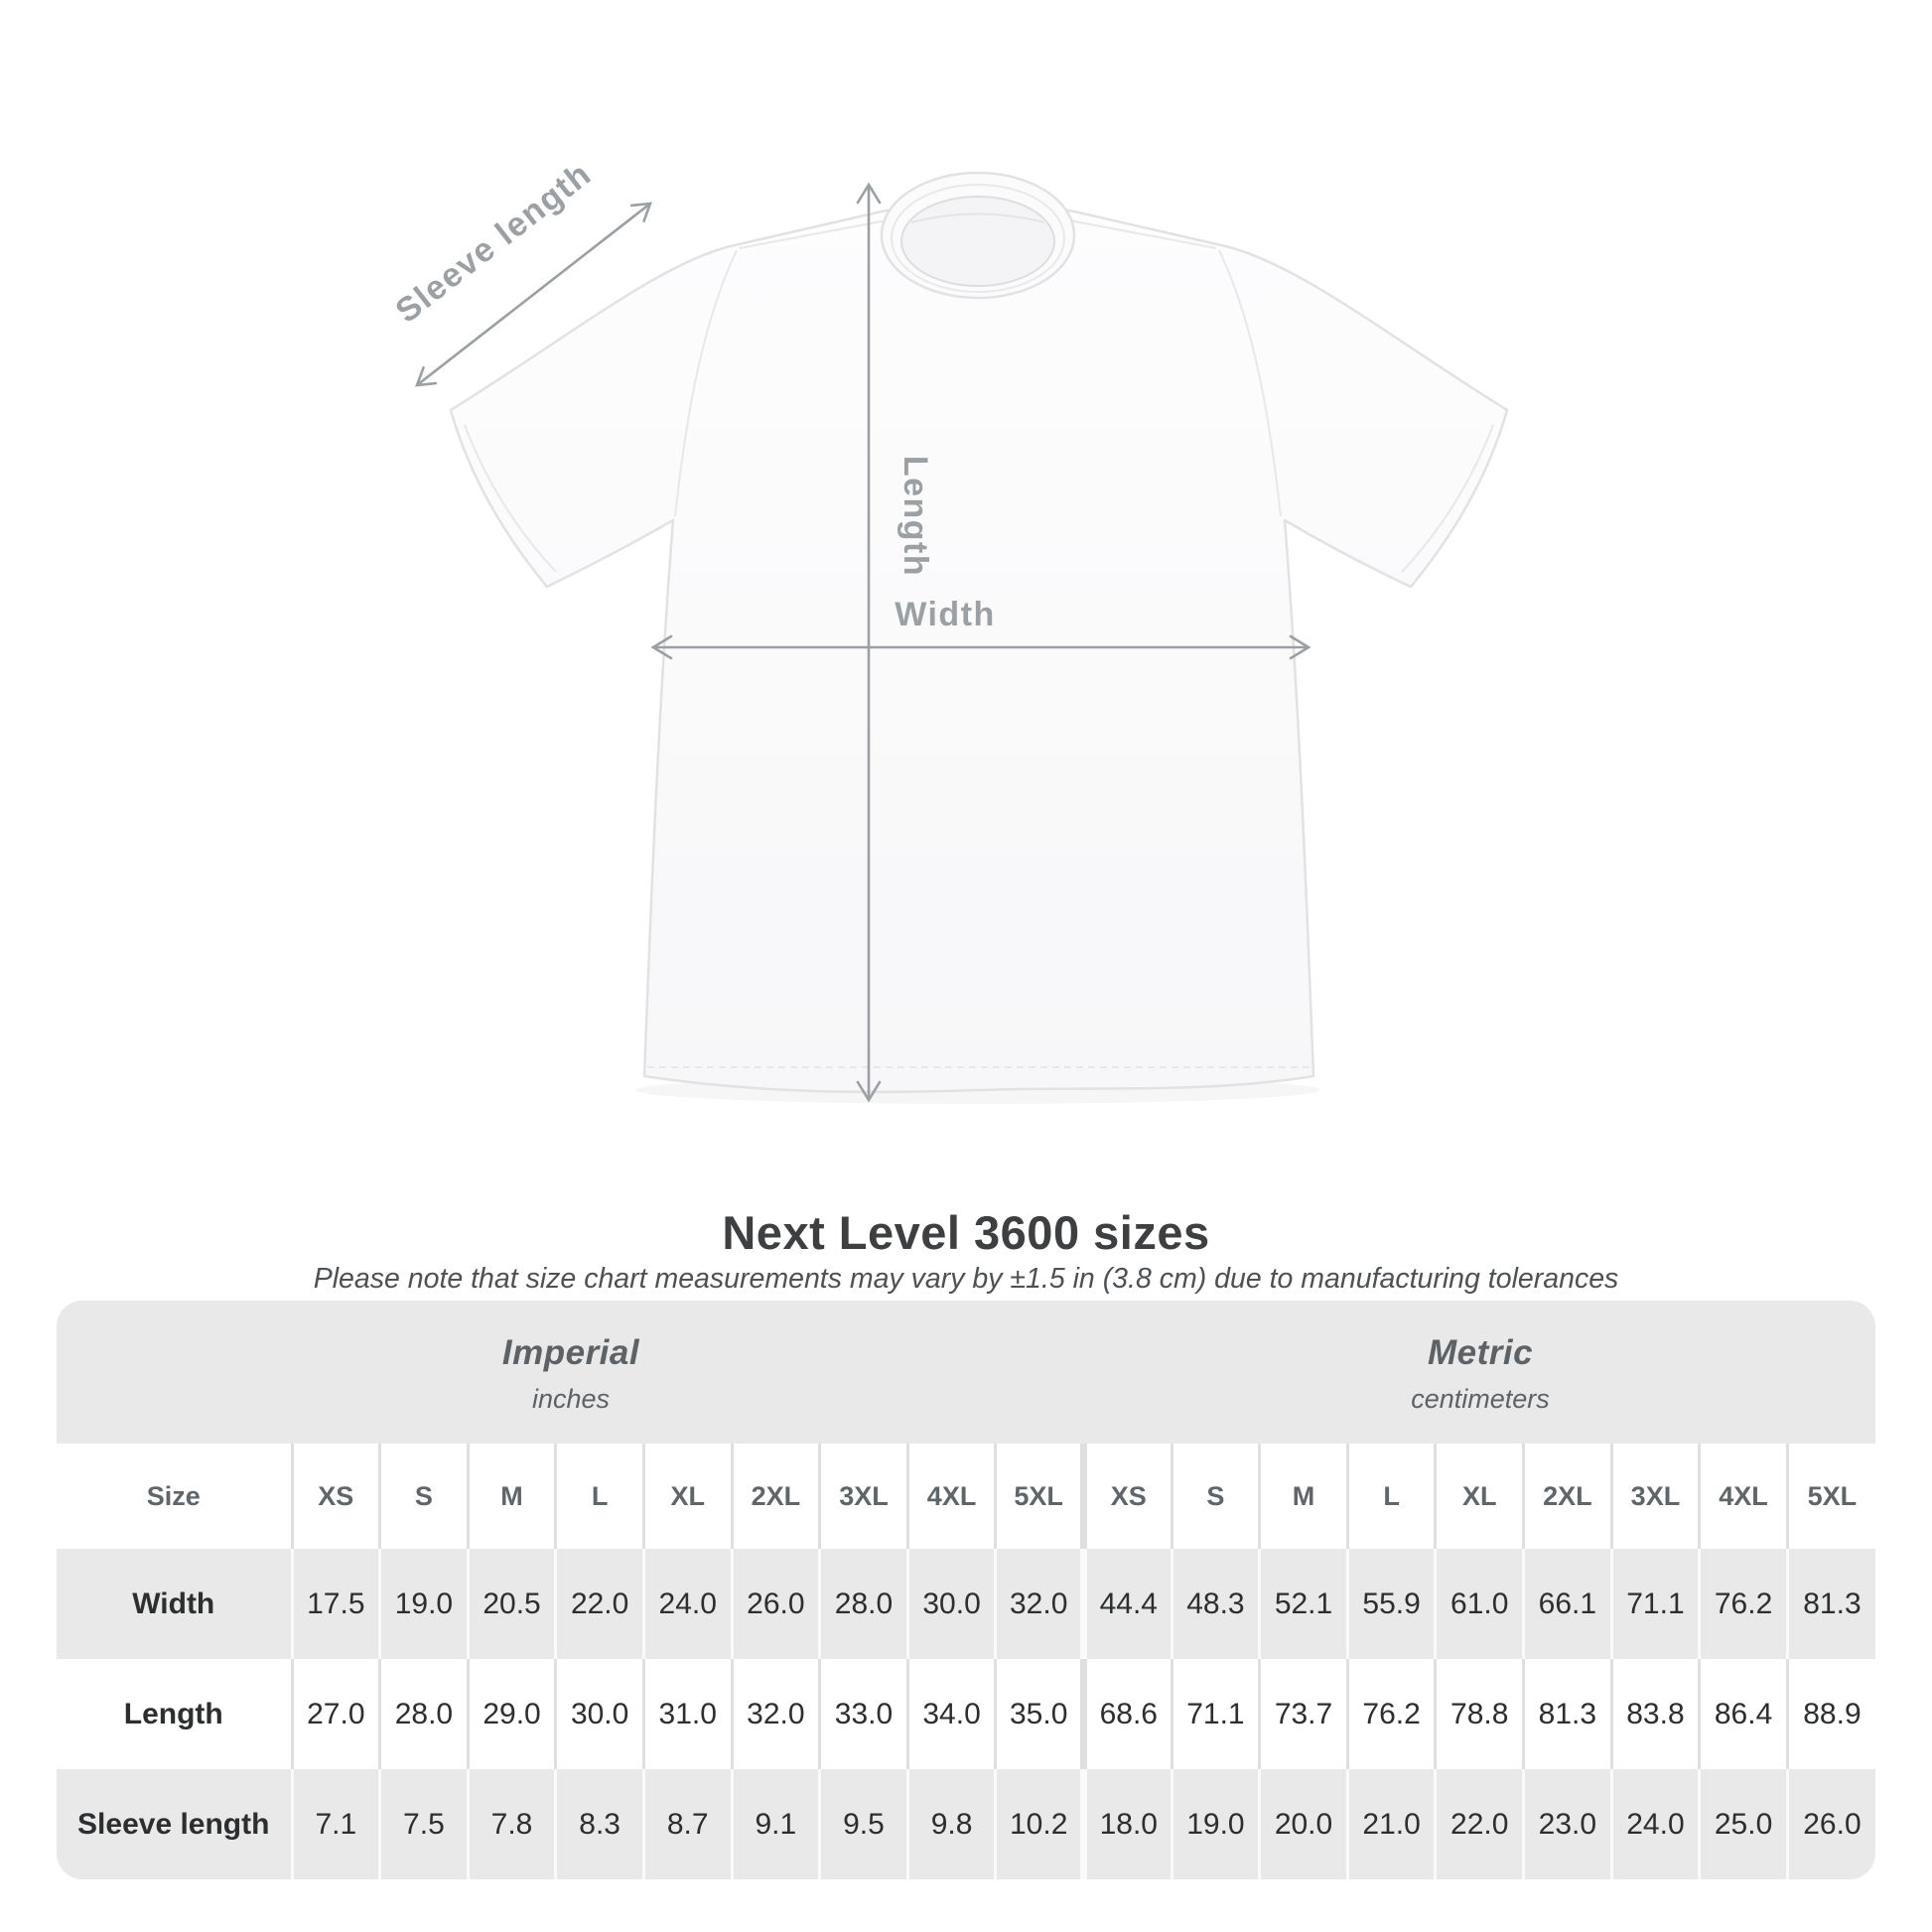  Describe the element at coordinates (1567, 1604) in the screenshot. I see `value-cell: 66.1` at that location.